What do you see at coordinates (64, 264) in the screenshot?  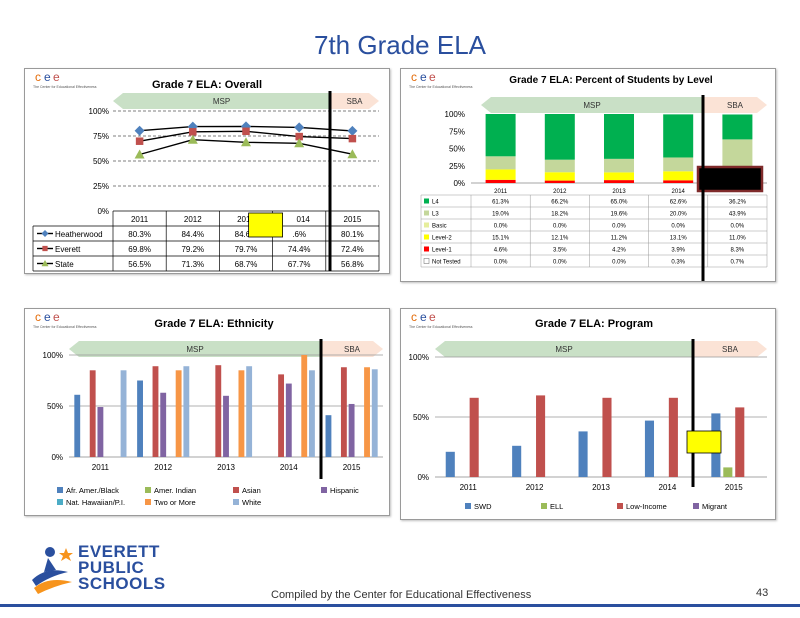 I see `series-name: State` at bounding box center [64, 264].